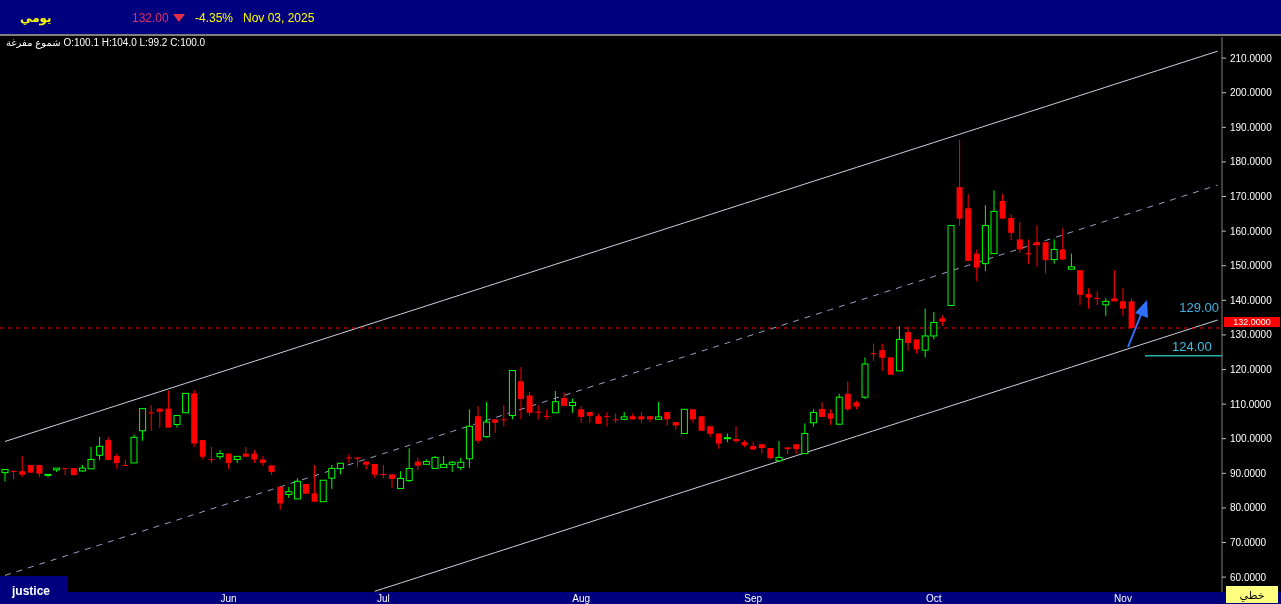 The image size is (1281, 604). I want to click on text: Nov 03, 2025, so click(279, 18).